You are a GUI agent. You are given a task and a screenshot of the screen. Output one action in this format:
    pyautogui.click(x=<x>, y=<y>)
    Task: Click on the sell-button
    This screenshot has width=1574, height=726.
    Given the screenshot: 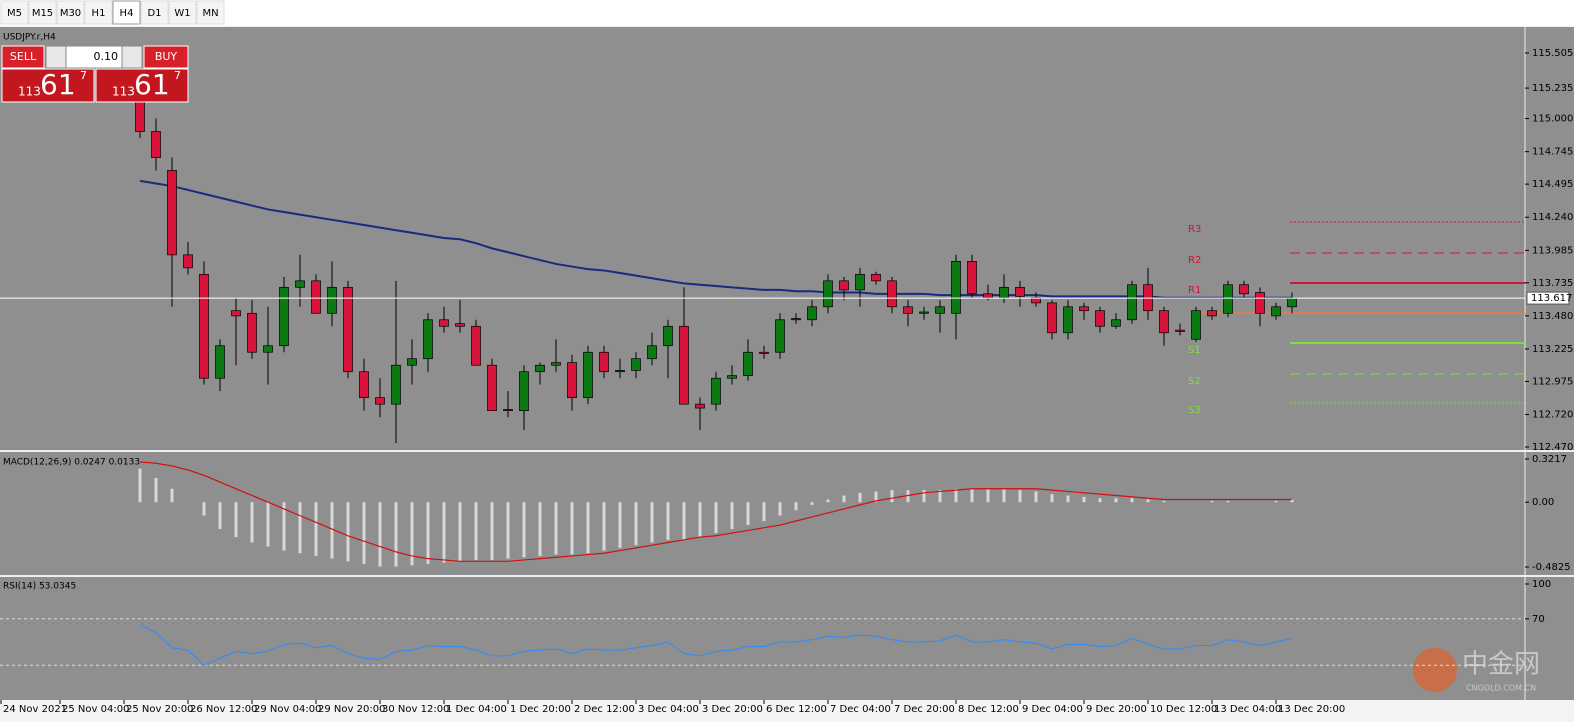 What is the action you would take?
    pyautogui.click(x=23, y=57)
    